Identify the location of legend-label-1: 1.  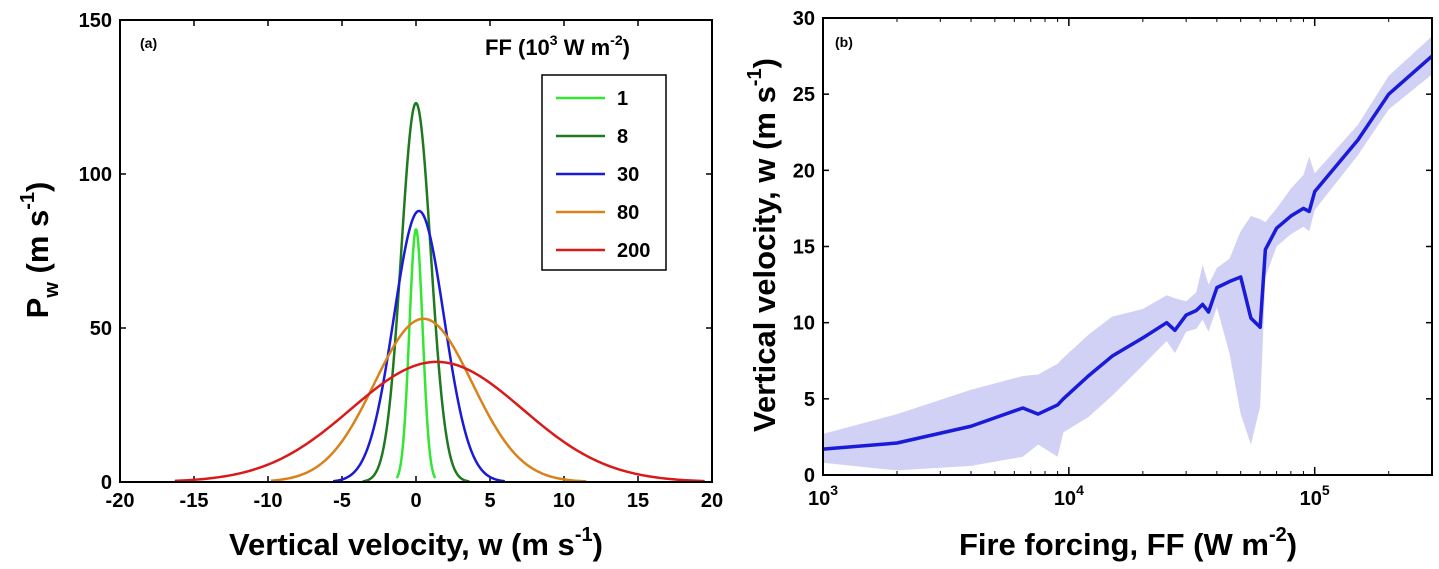
(622, 99).